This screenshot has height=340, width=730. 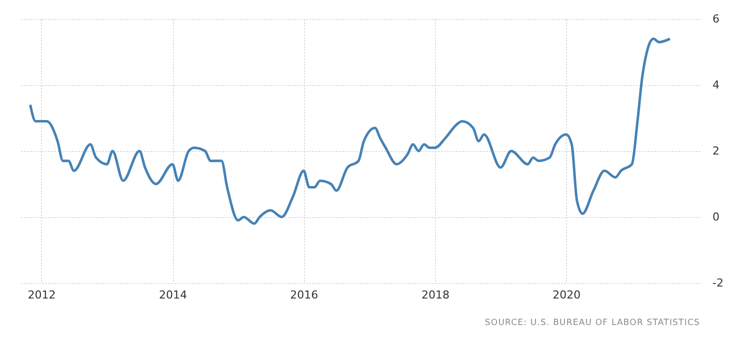 What do you see at coordinates (716, 151) in the screenshot?
I see `y-tick-label: 2` at bounding box center [716, 151].